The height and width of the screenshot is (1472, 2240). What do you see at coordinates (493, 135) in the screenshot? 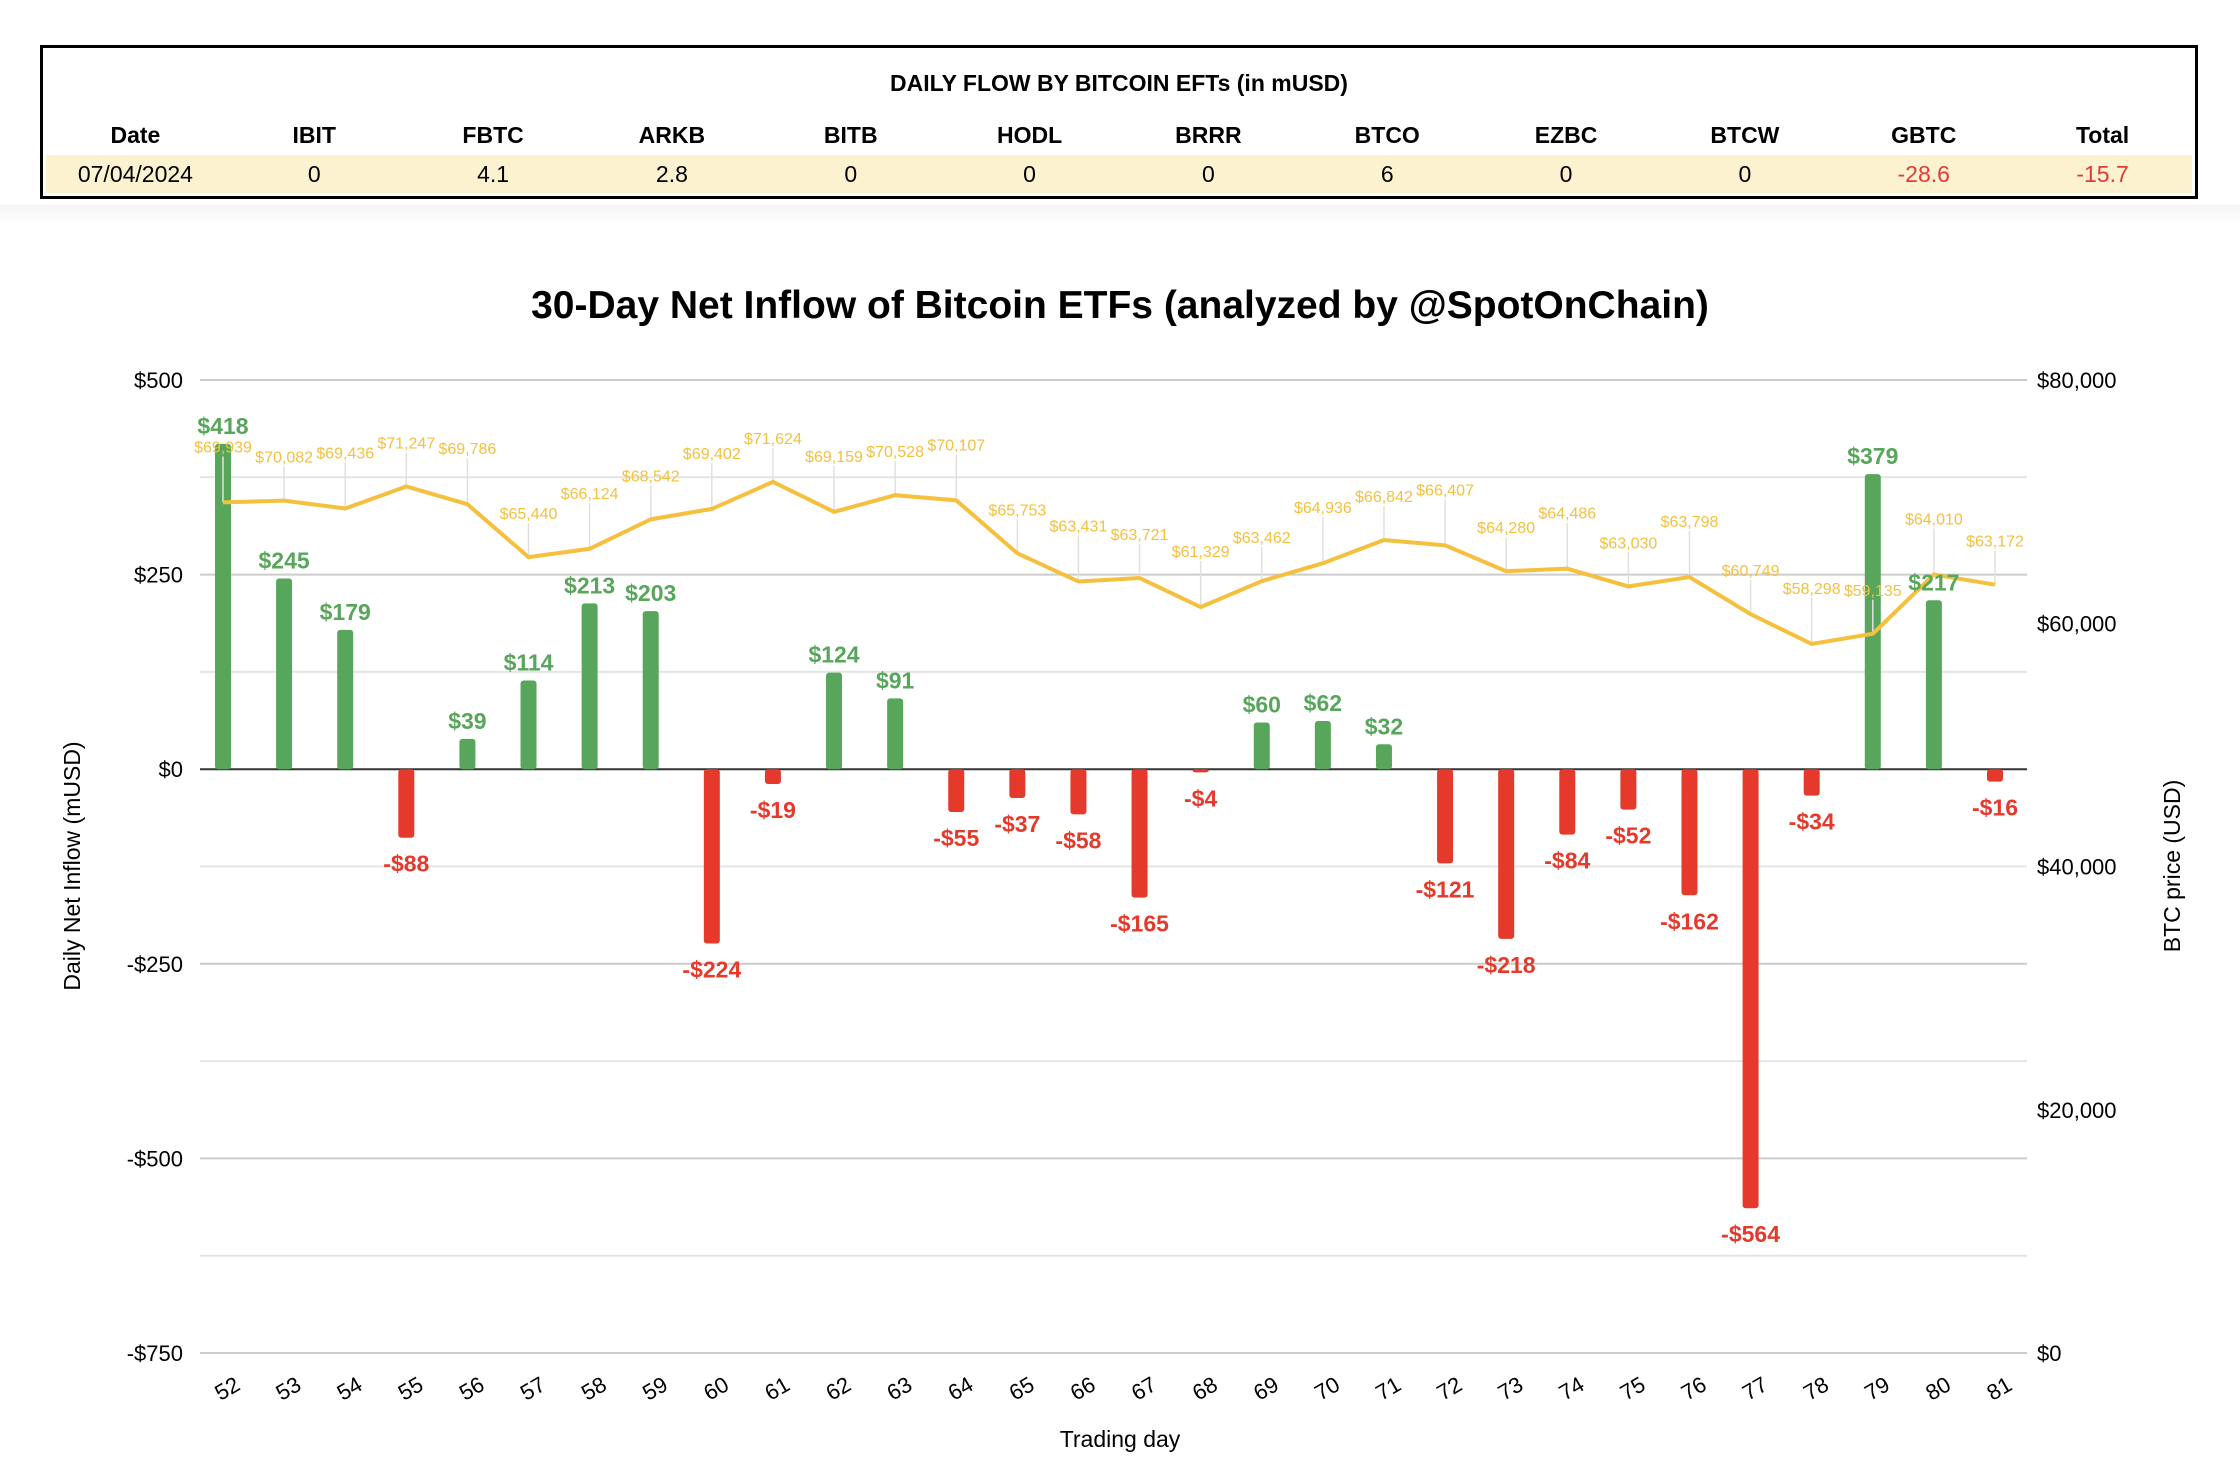
I see `column-header: FBTC` at bounding box center [493, 135].